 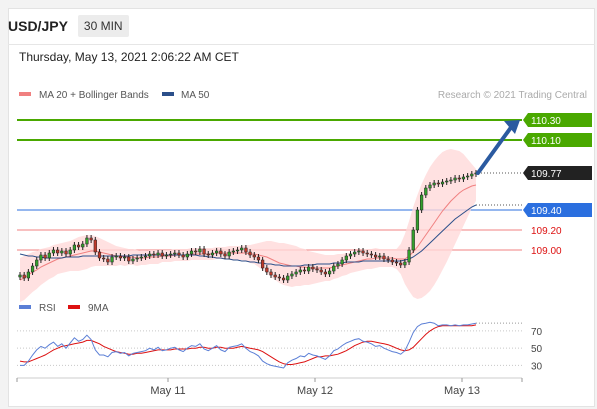 I want to click on x-tick-label: May 11, so click(x=167, y=391).